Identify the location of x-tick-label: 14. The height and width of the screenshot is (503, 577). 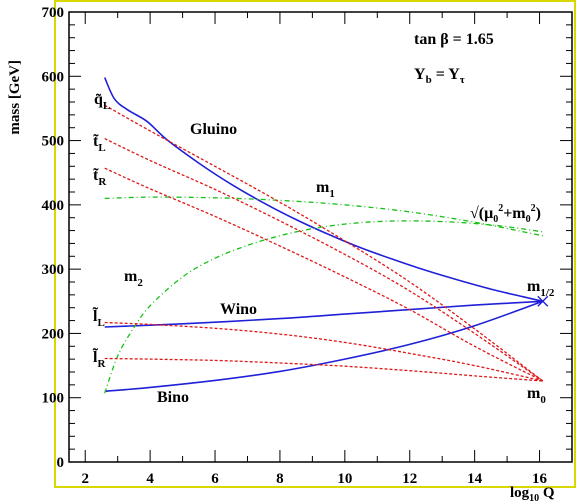
(475, 479).